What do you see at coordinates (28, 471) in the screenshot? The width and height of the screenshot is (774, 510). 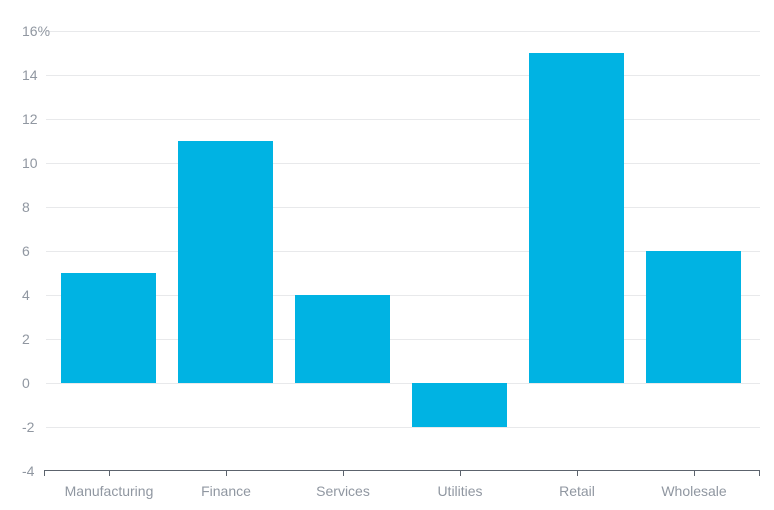 I see `y-axis-tick-label: -4` at bounding box center [28, 471].